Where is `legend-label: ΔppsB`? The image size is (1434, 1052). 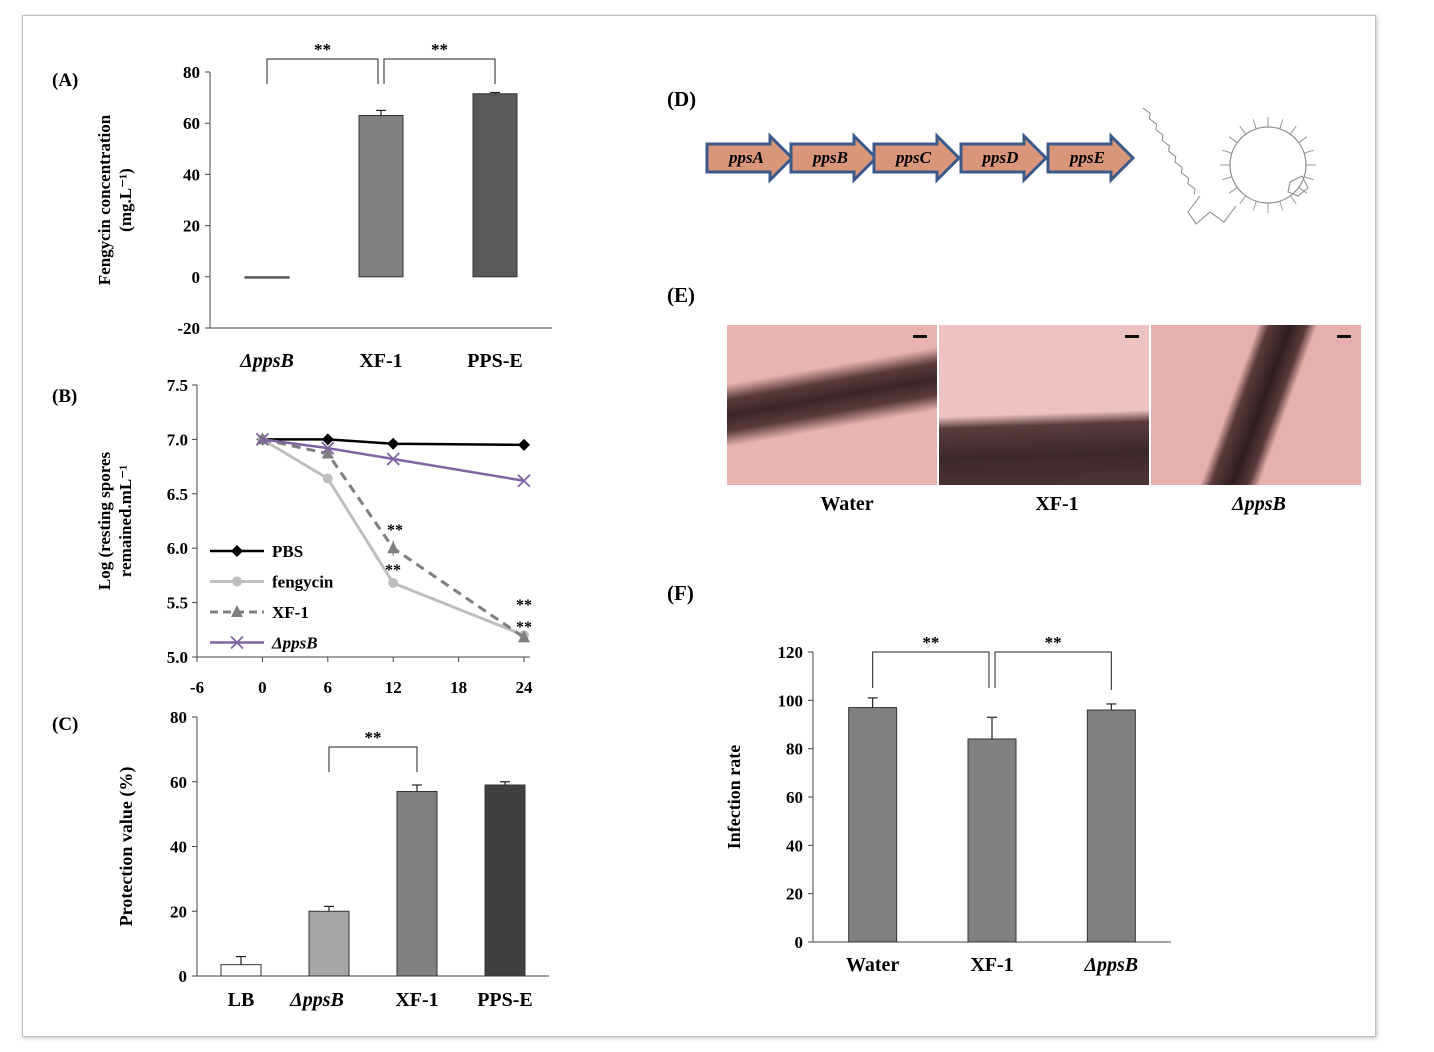
legend-label: ΔppsB is located at coordinates (294, 643).